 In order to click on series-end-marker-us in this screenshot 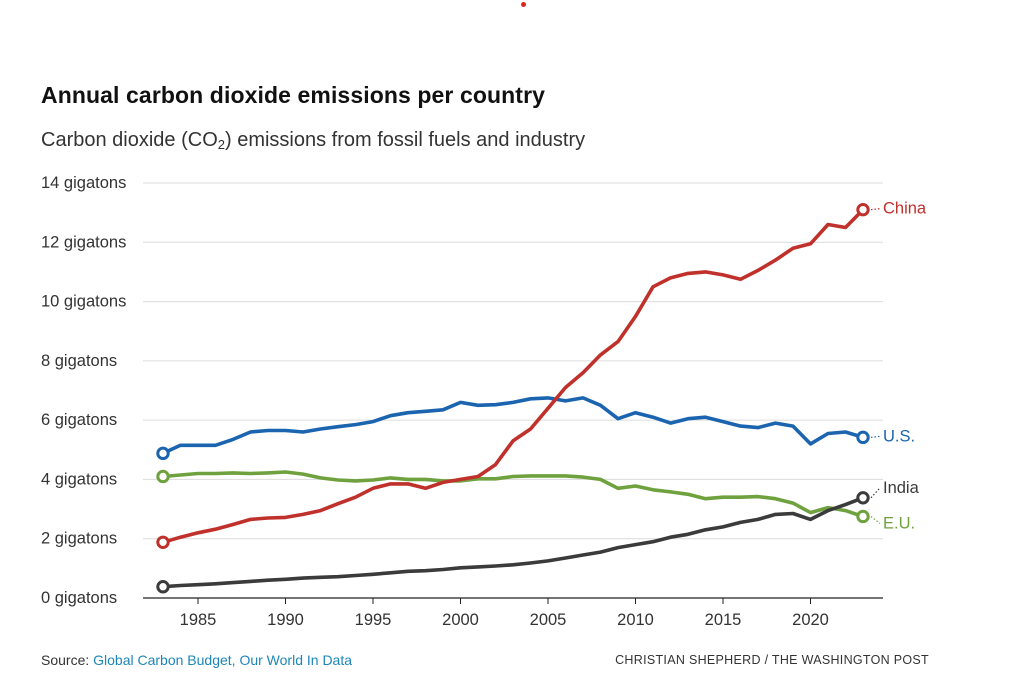, I will do `click(863, 437)`.